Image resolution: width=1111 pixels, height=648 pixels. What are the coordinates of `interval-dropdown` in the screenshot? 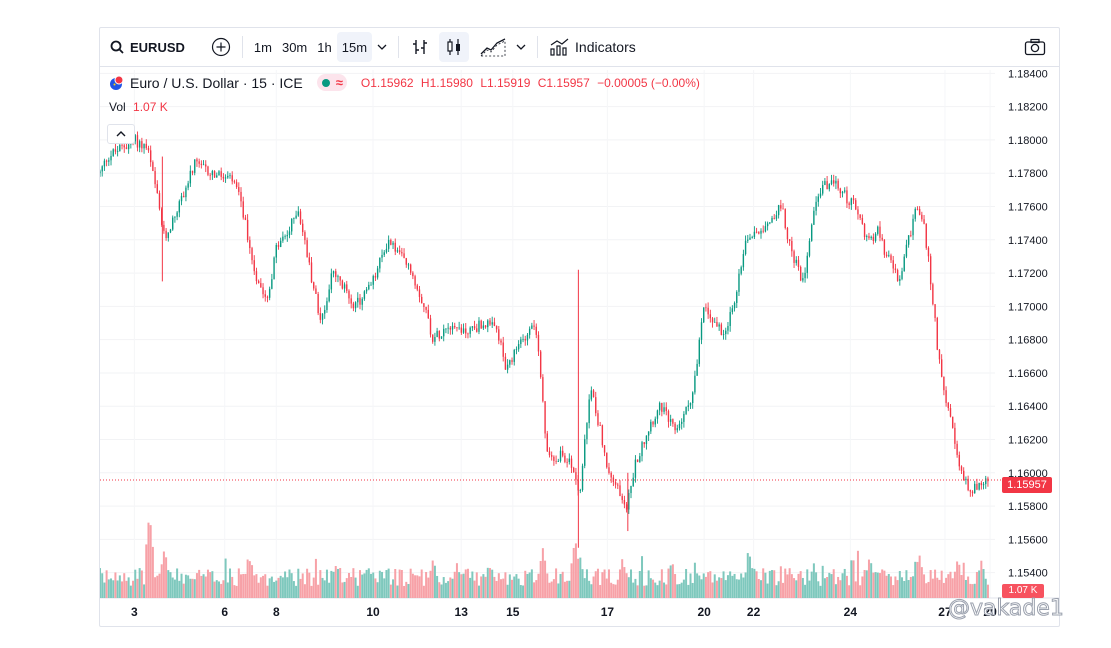 It's located at (382, 47).